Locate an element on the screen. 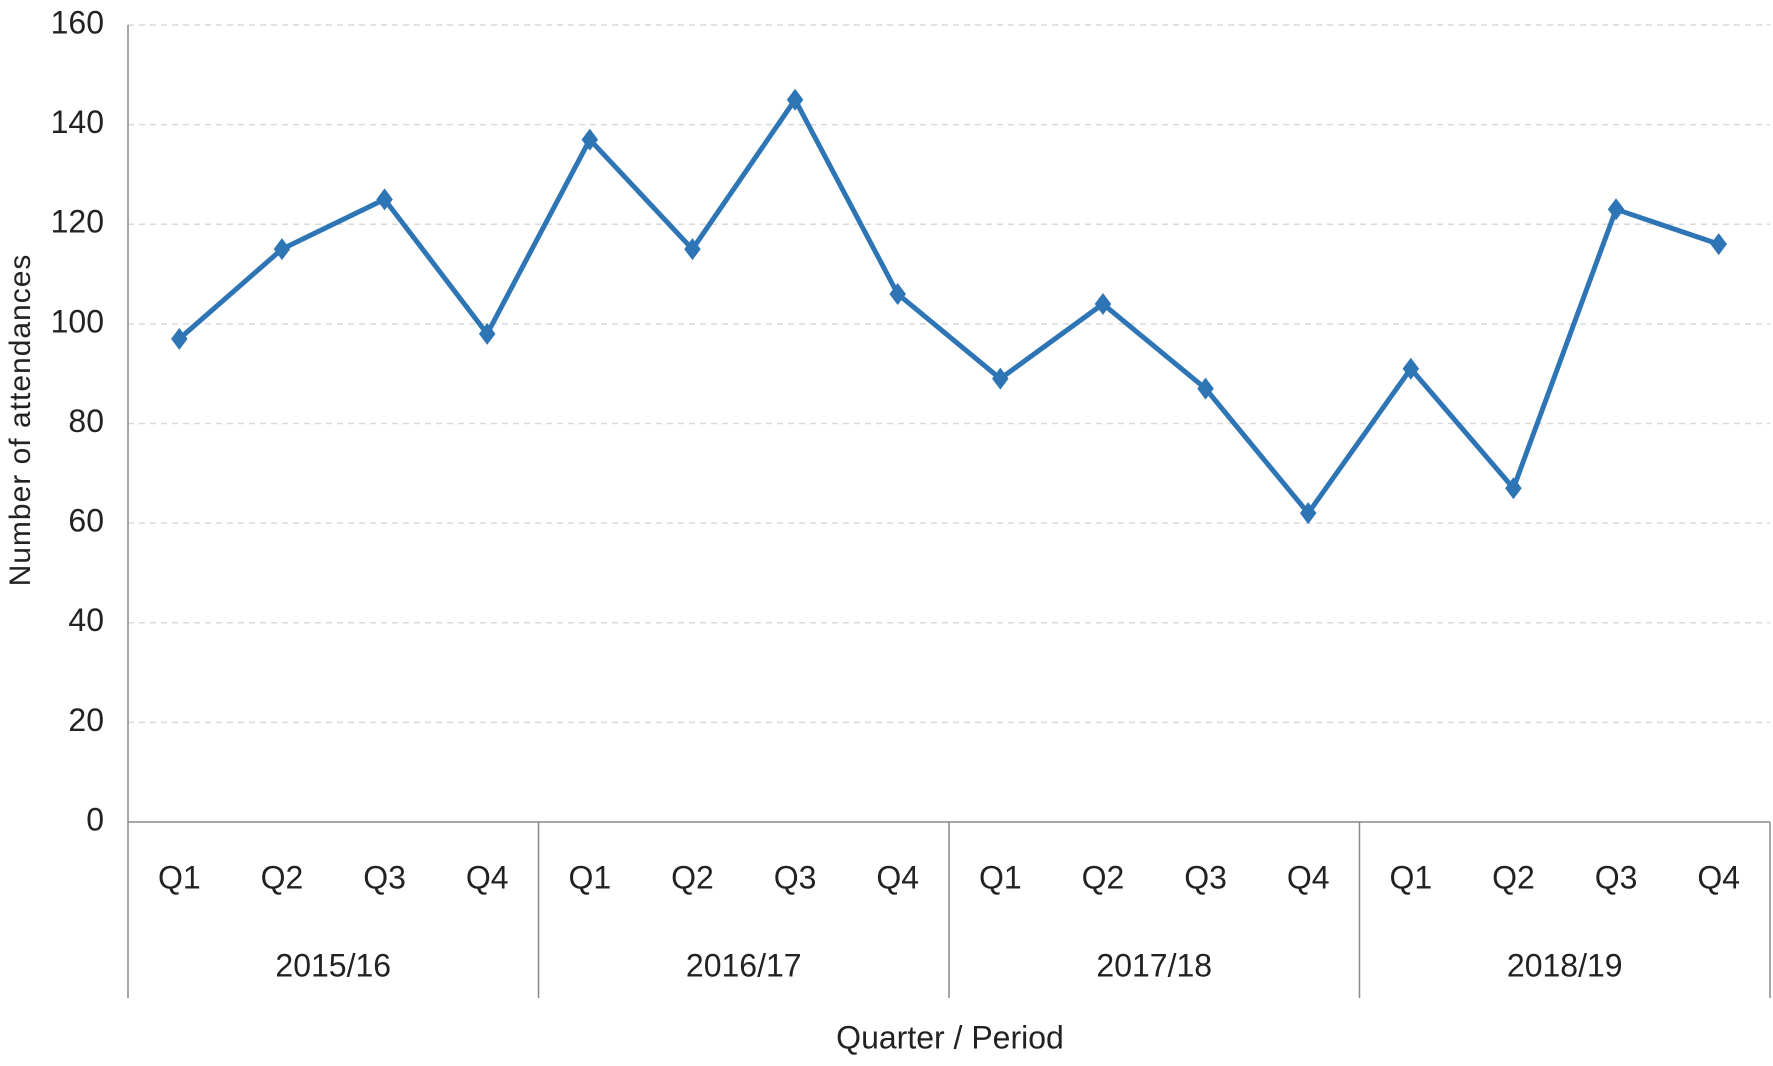  group-label: 2018/19 is located at coordinates (1565, 965).